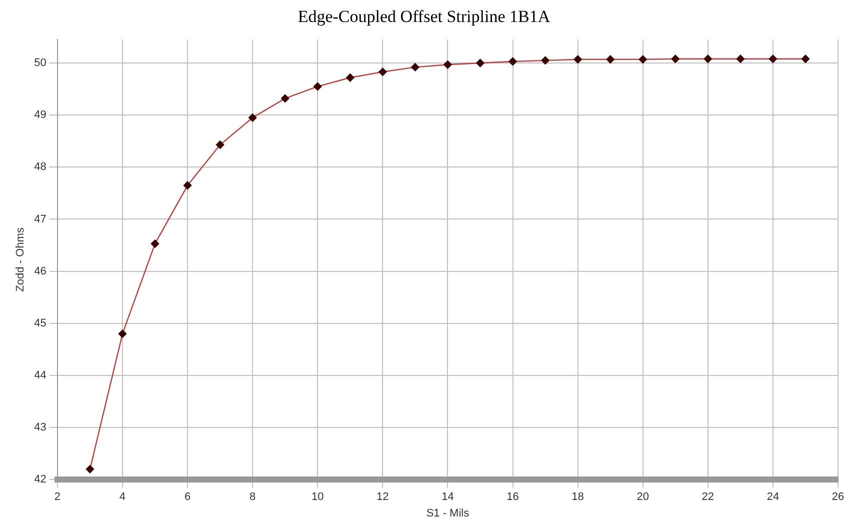 The height and width of the screenshot is (524, 848). I want to click on y-tick-label: 44, so click(40, 375).